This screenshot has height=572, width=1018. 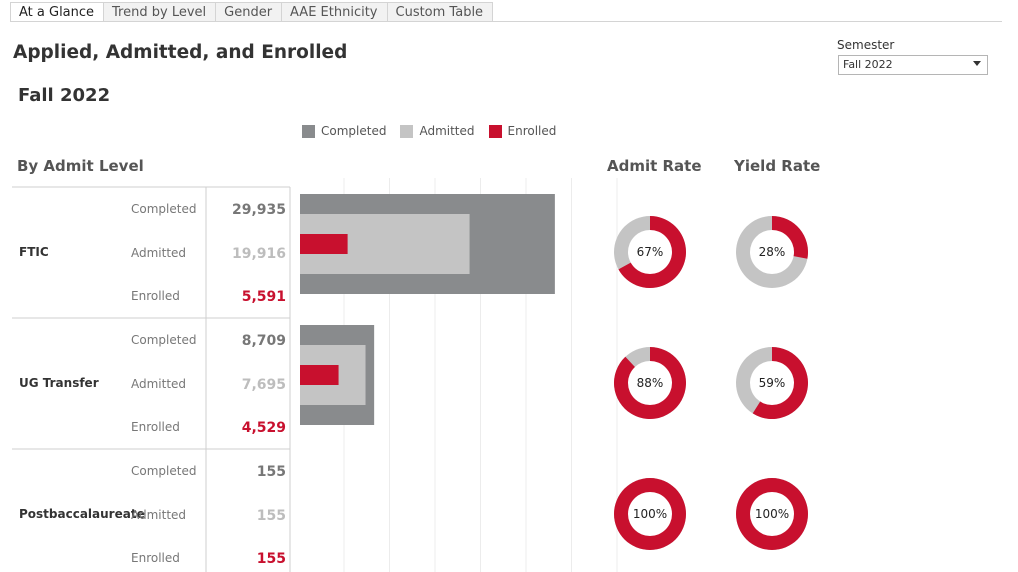 I want to click on chevron-down-icon, so click(x=977, y=63).